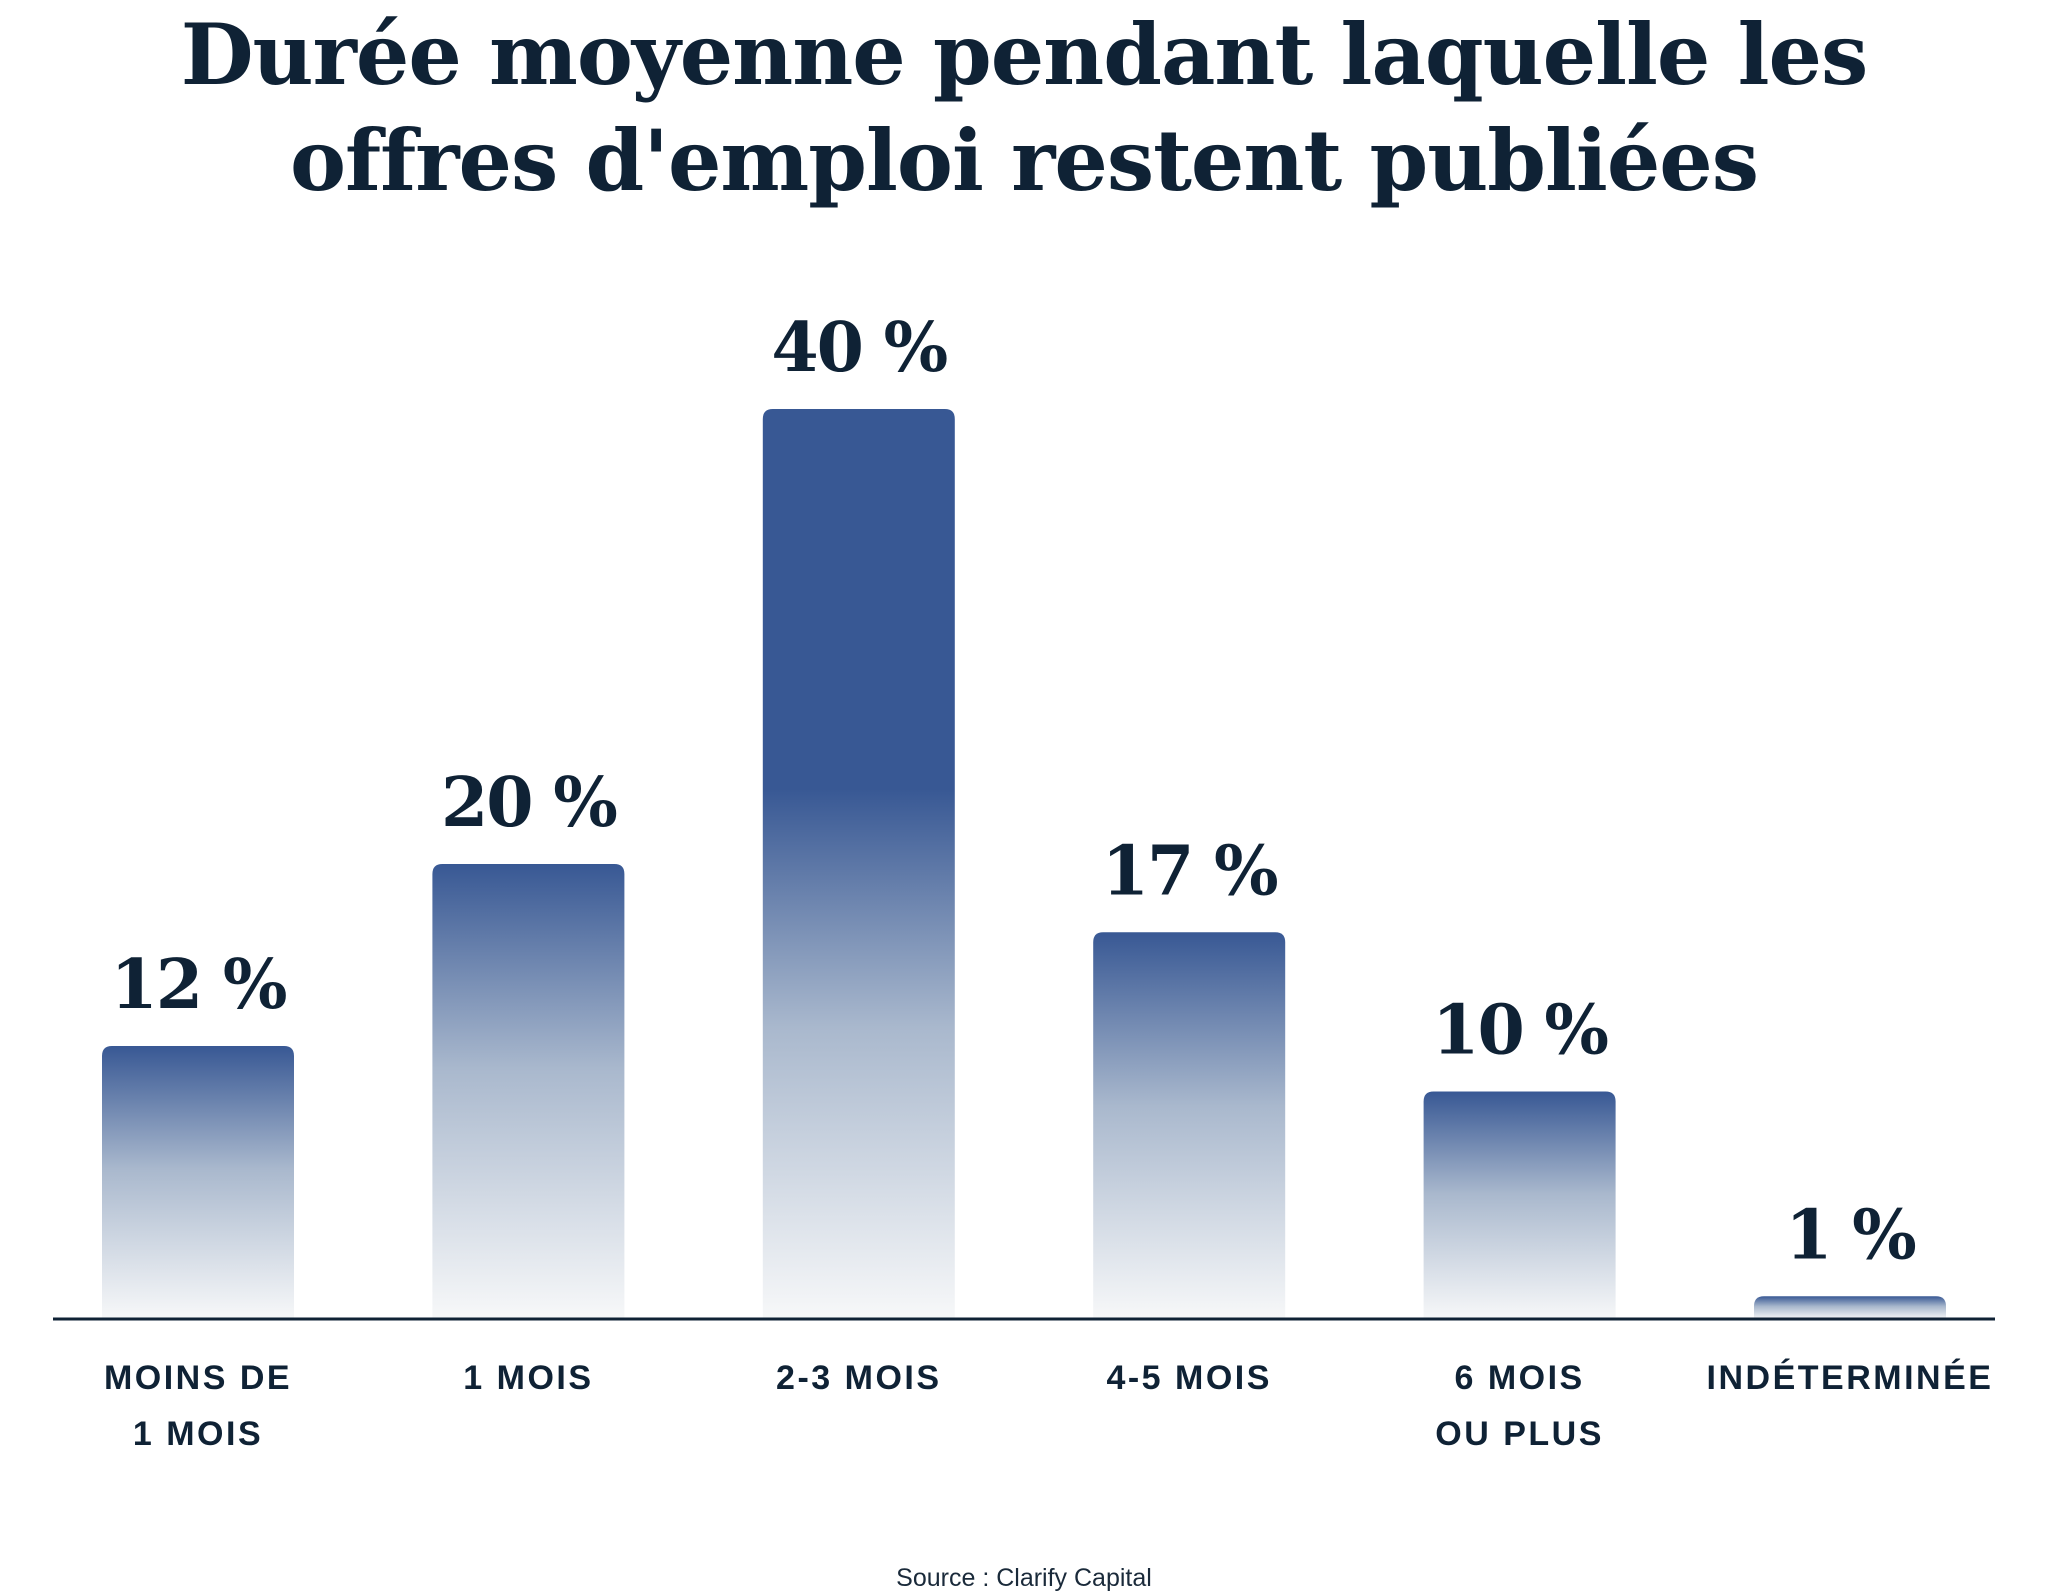  I want to click on category-label: OU PLUS, so click(1519, 1434).